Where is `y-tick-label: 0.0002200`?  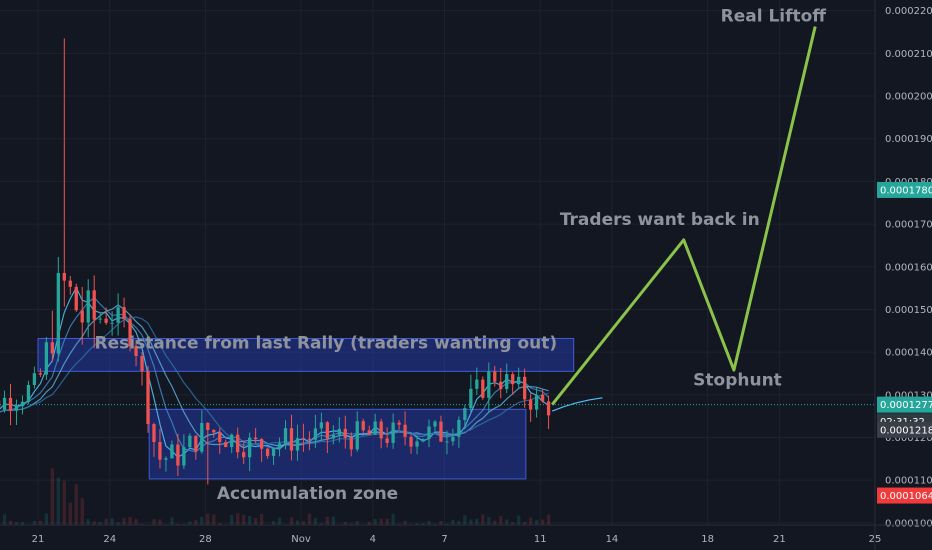 y-tick-label: 0.0002200 is located at coordinates (908, 11).